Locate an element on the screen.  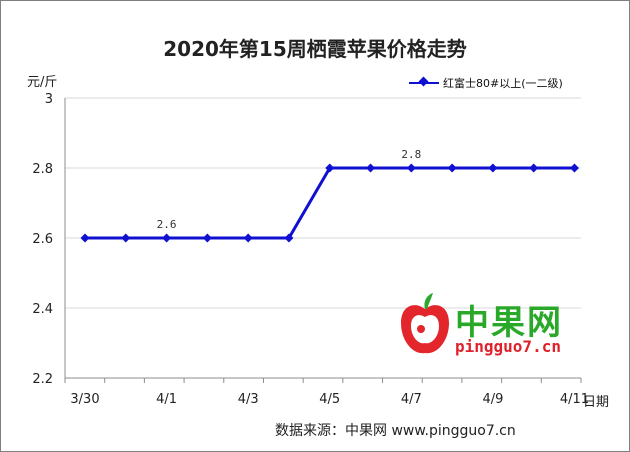
y-tick-label: 2.4 is located at coordinates (42, 309).